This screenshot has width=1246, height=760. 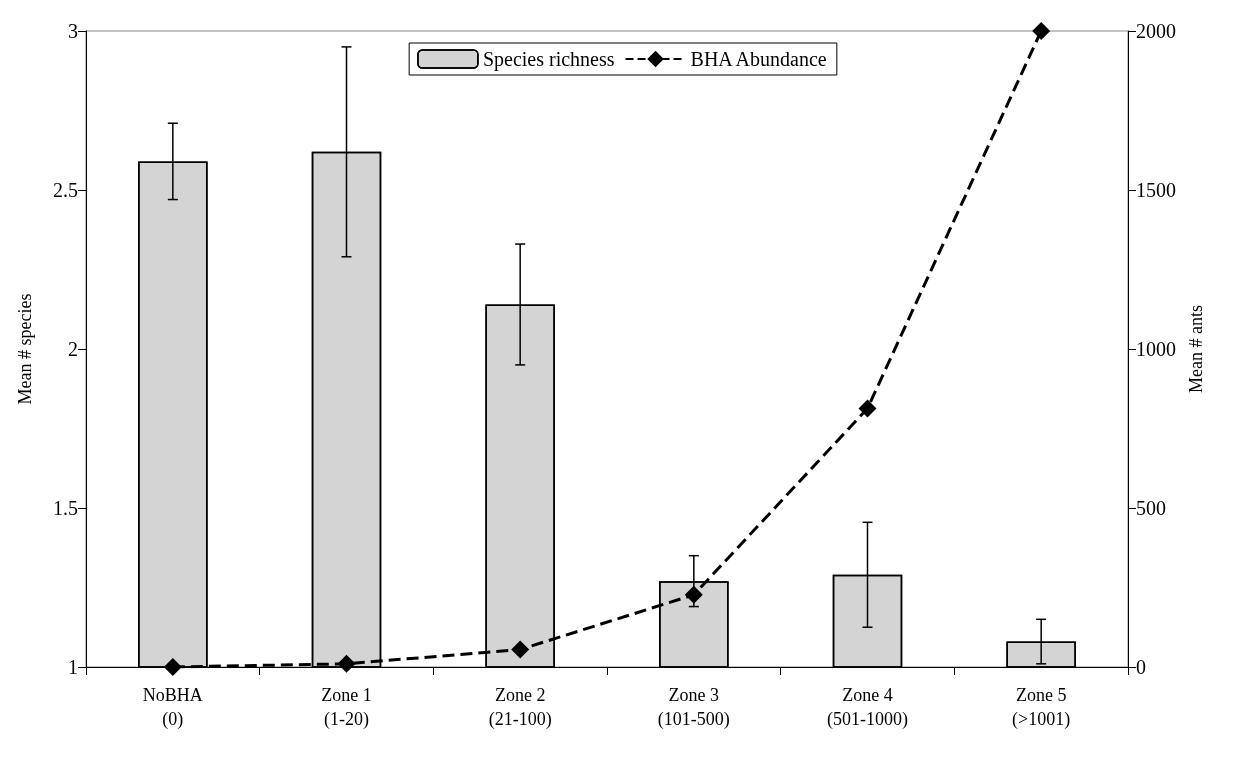 What do you see at coordinates (693, 707) in the screenshot?
I see `x-tick-label: Zone 3 (101-500)` at bounding box center [693, 707].